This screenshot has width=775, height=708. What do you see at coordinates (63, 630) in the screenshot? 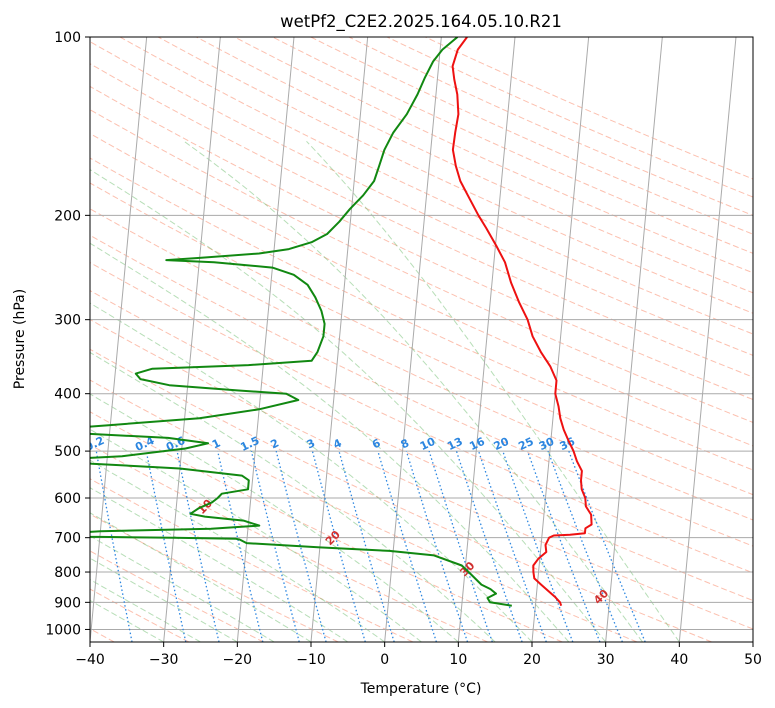
I see `y-tick-label: 1000` at bounding box center [63, 630].